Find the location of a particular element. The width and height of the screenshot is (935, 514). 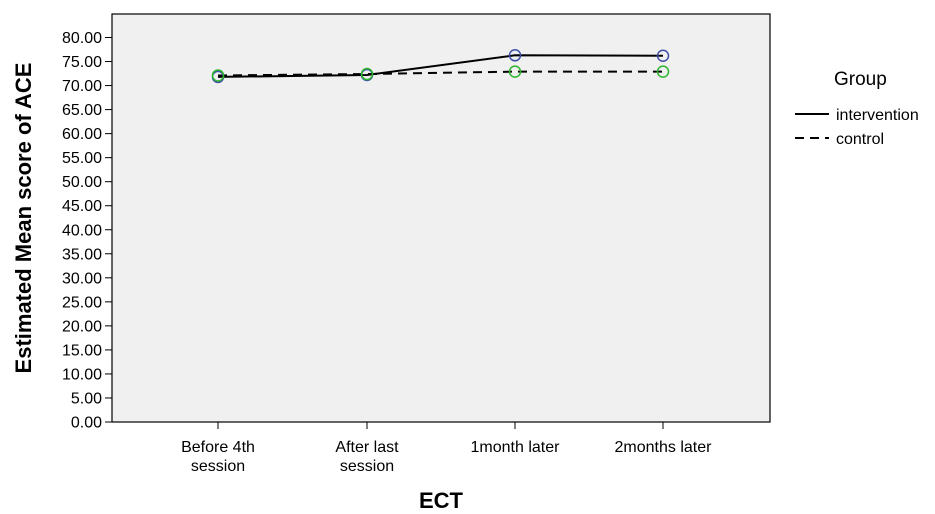

legend: Group intervention control is located at coordinates (857, 108).